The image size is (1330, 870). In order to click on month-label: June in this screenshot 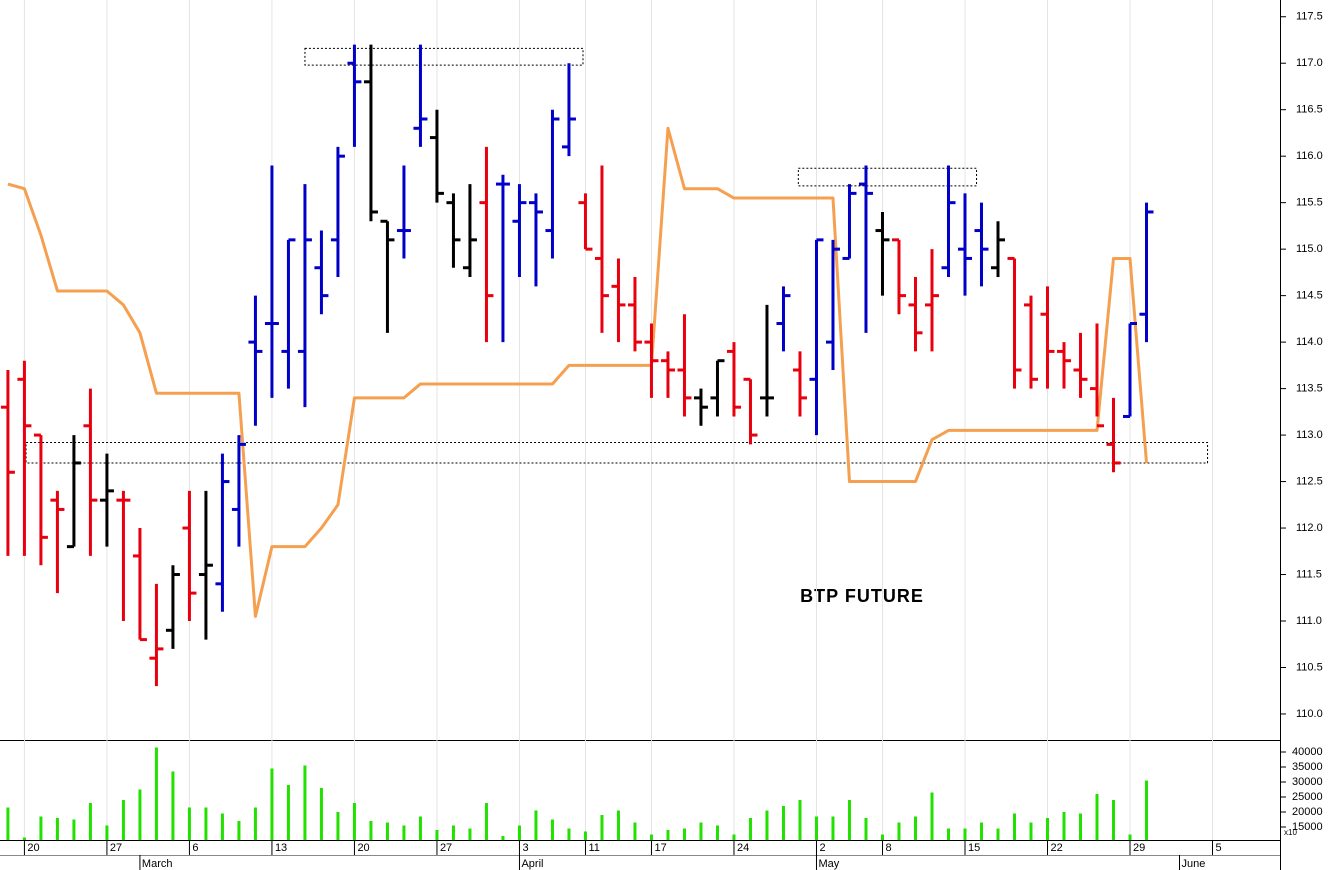, I will do `click(1194, 864)`.